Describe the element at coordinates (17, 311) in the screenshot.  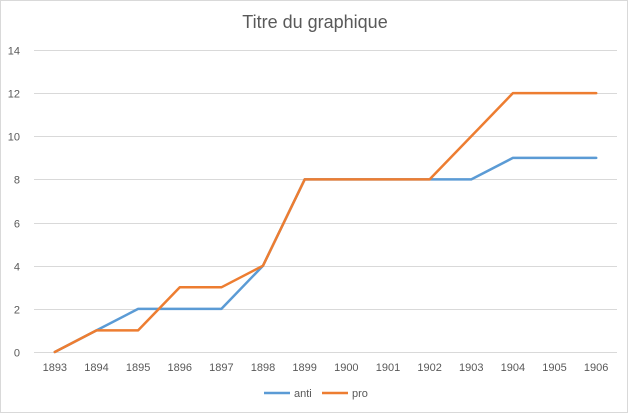
I see `y-tick-label: 2` at that location.